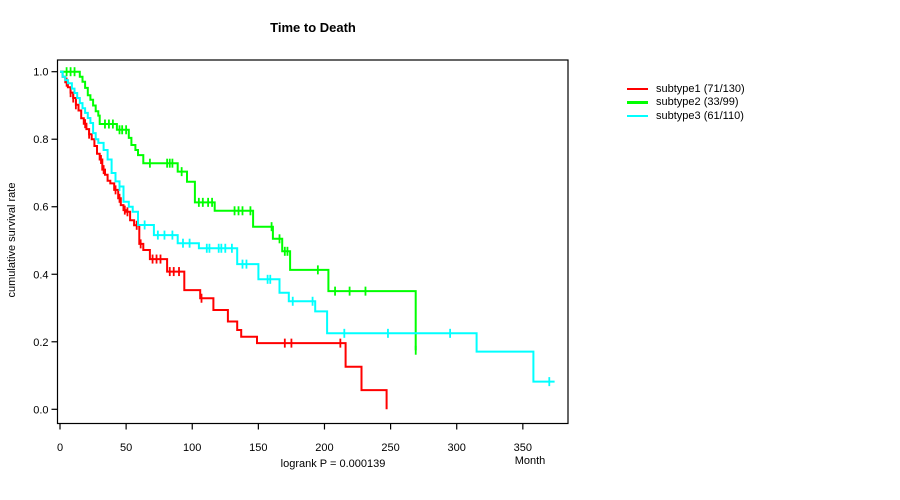 This screenshot has width=900, height=500. Describe the element at coordinates (333, 464) in the screenshot. I see `logrank-pvalue-text: logrank P = 0.000139` at that location.